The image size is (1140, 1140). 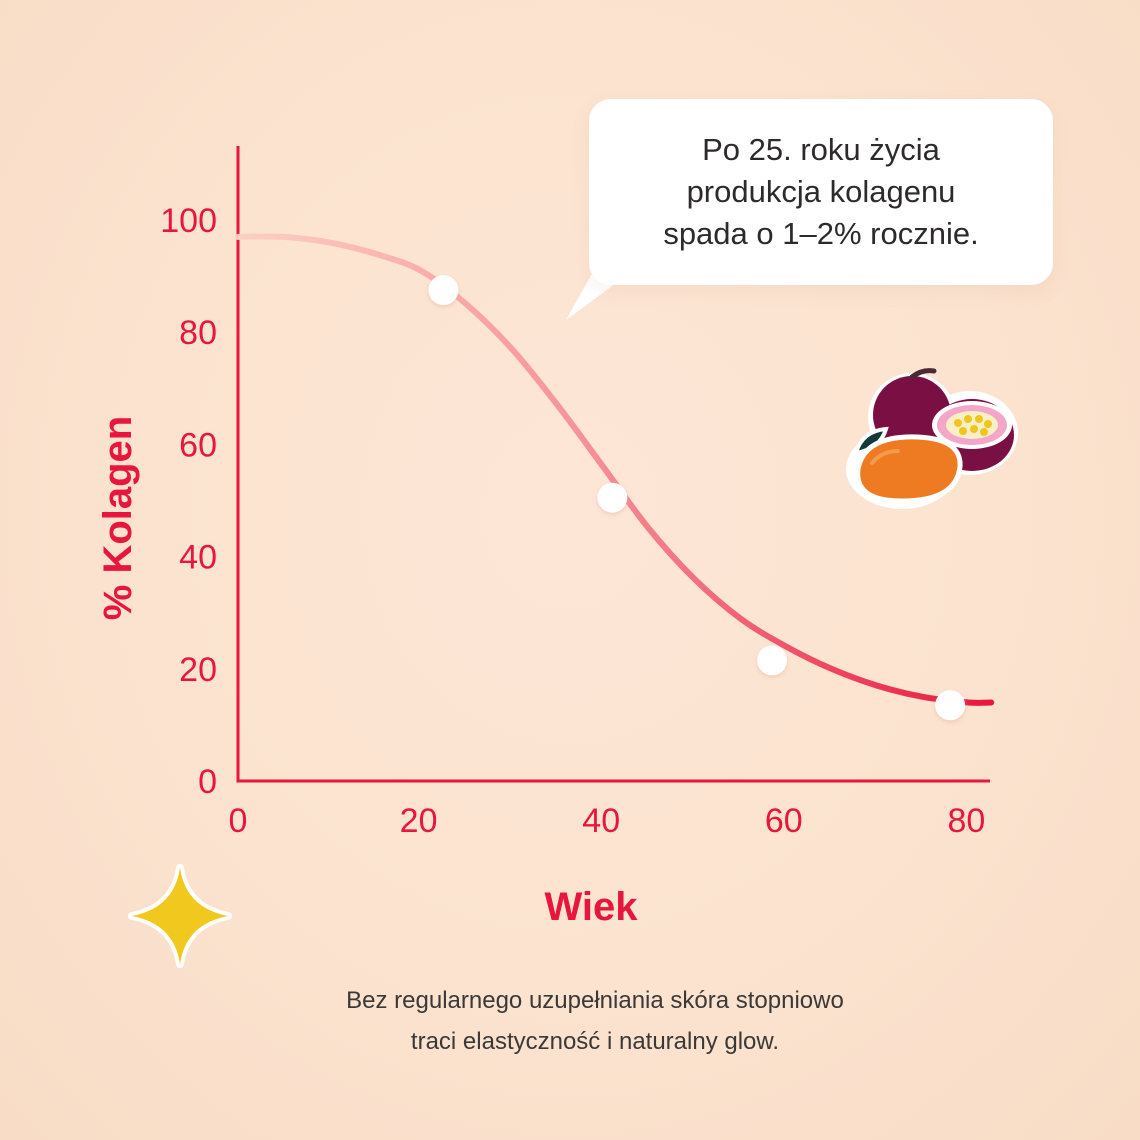 What do you see at coordinates (591, 907) in the screenshot?
I see `x-axis-title: Wiek` at bounding box center [591, 907].